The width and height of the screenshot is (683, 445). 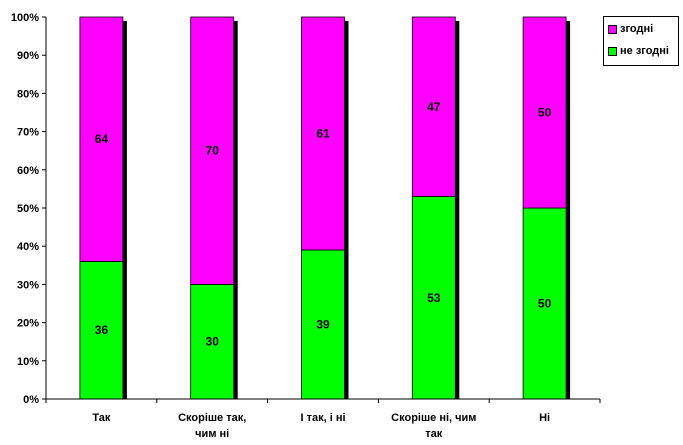 I want to click on category-label: І так, і ні, so click(x=322, y=418).